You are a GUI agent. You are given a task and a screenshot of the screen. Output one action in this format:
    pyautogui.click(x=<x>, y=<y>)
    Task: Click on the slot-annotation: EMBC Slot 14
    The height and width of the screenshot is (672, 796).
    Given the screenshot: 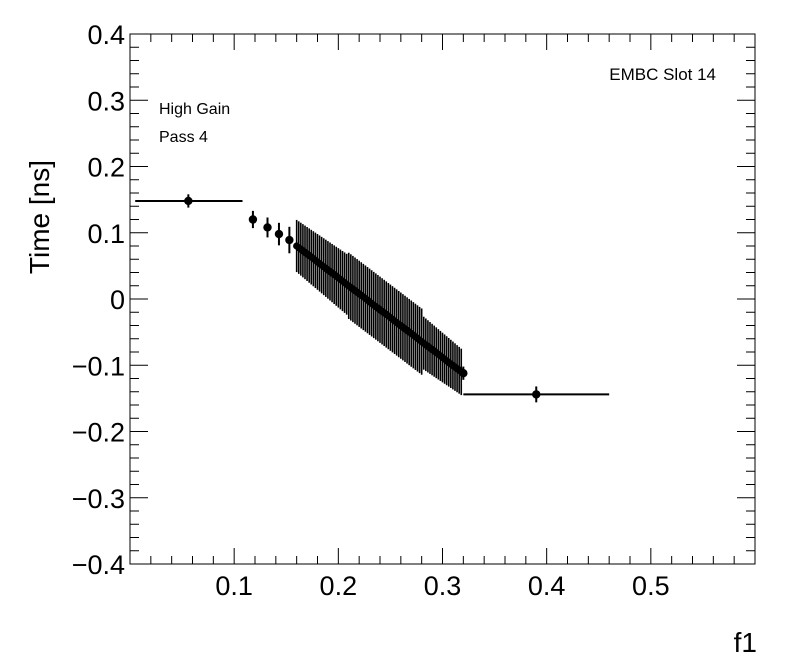 What is the action you would take?
    pyautogui.click(x=662, y=74)
    